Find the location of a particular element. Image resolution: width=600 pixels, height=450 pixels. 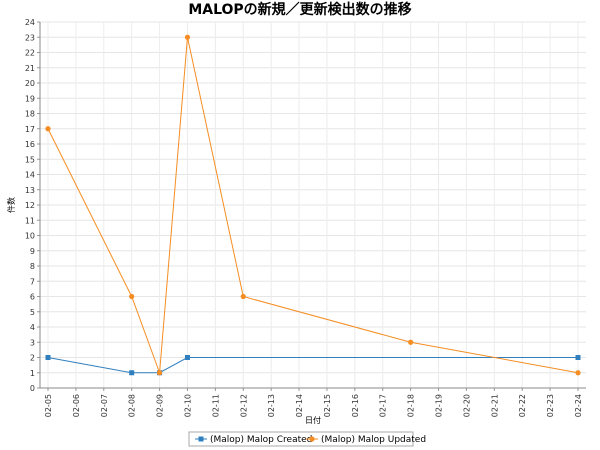

x-tick-label: 02-17 is located at coordinates (383, 405).